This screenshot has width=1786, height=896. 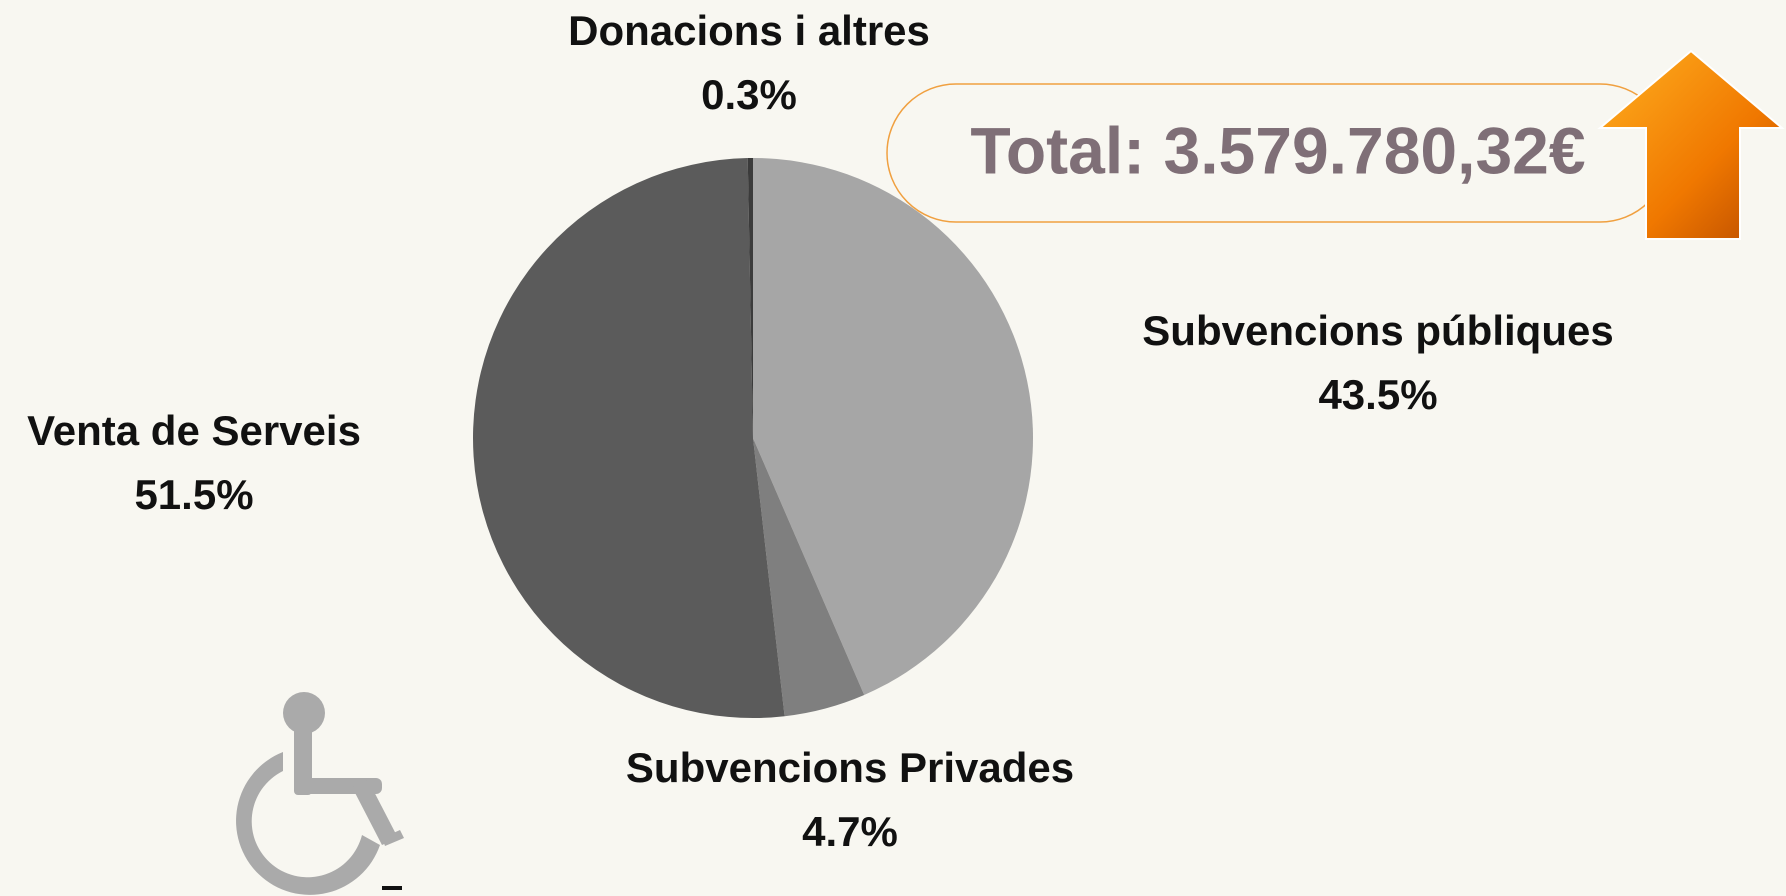 What do you see at coordinates (749, 94) in the screenshot?
I see `slice-value-label: 0.3%` at bounding box center [749, 94].